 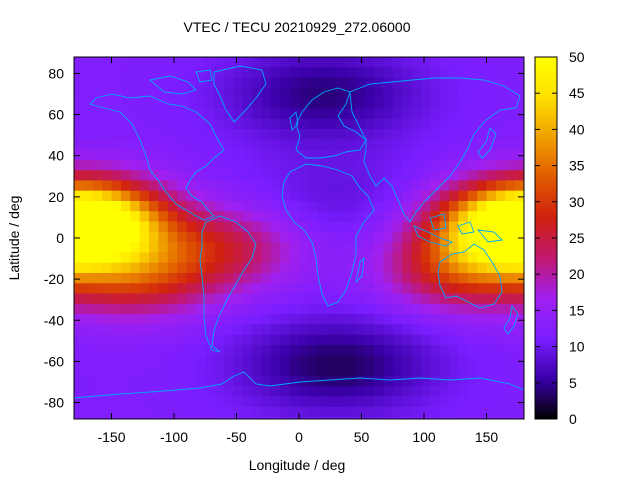 What do you see at coordinates (458, 230) in the screenshot?
I see `coast-indonesia` at bounding box center [458, 230].